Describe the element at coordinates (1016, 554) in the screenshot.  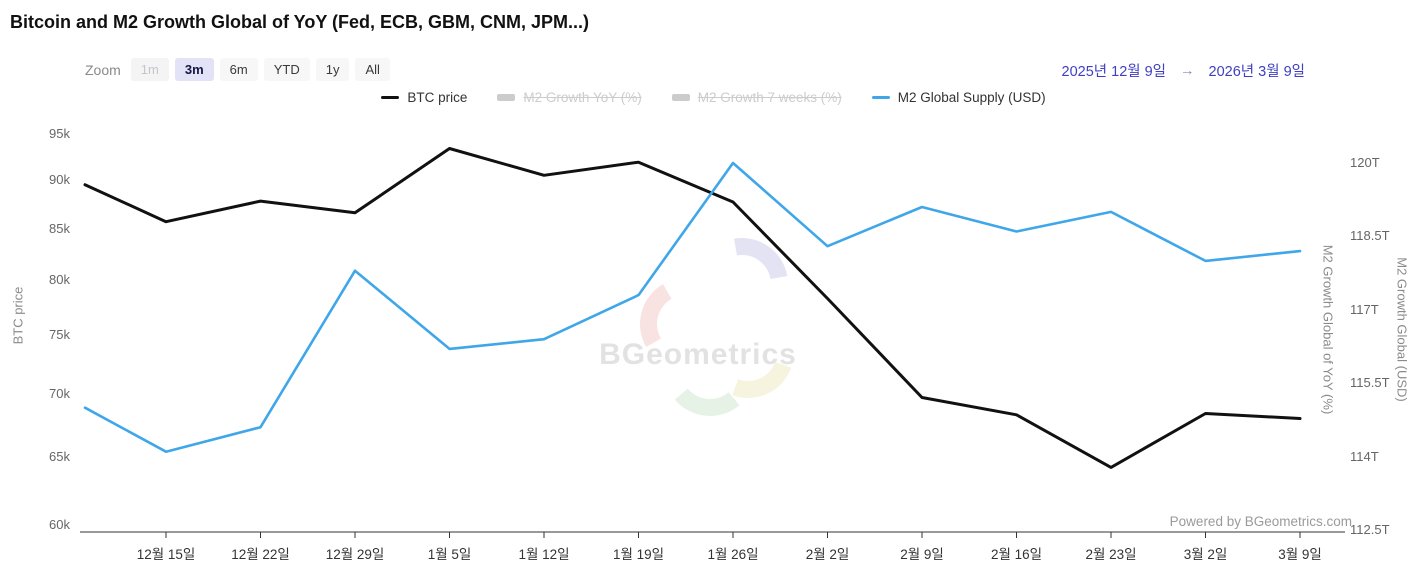
I see `x-axis-label: 2월 16일` at that location.